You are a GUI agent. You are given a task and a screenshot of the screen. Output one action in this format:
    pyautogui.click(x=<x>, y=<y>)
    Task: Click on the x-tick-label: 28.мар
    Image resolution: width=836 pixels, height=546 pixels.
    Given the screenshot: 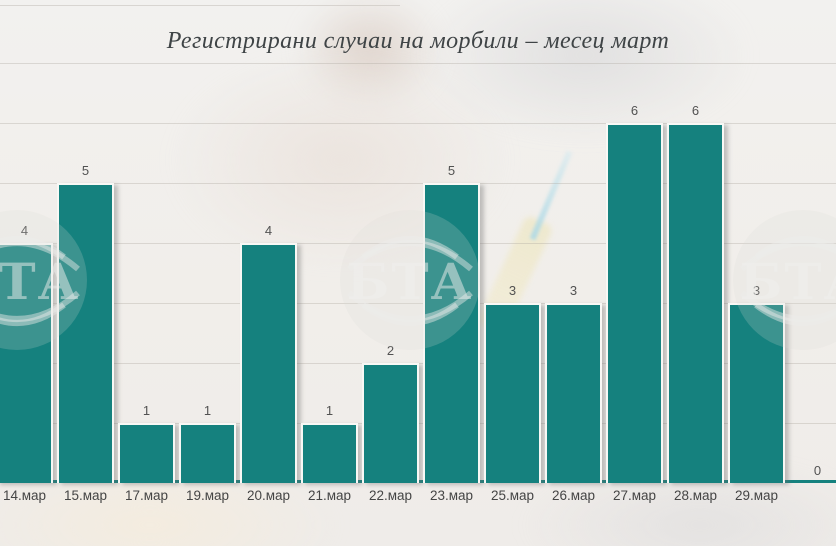 What is the action you would take?
    pyautogui.click(x=695, y=495)
    